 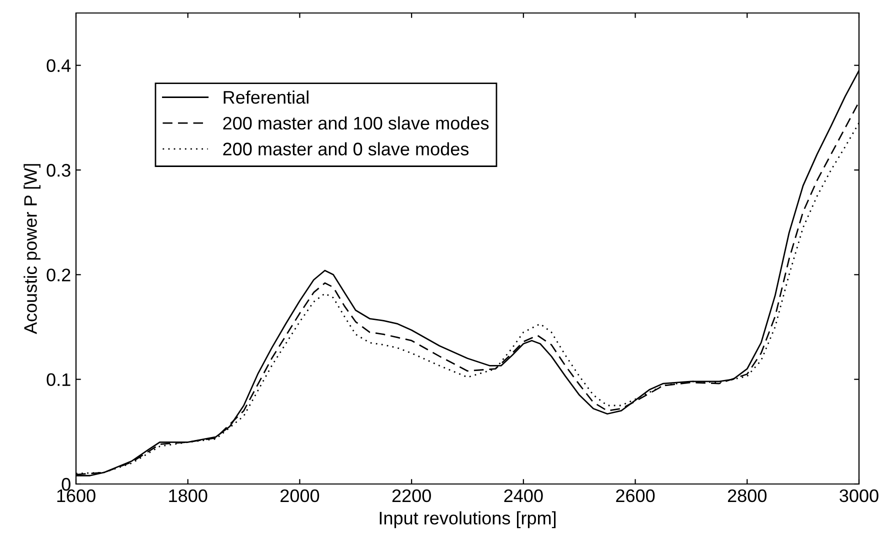 What do you see at coordinates (523, 495) in the screenshot?
I see `x-tick-label: 2400` at bounding box center [523, 495].